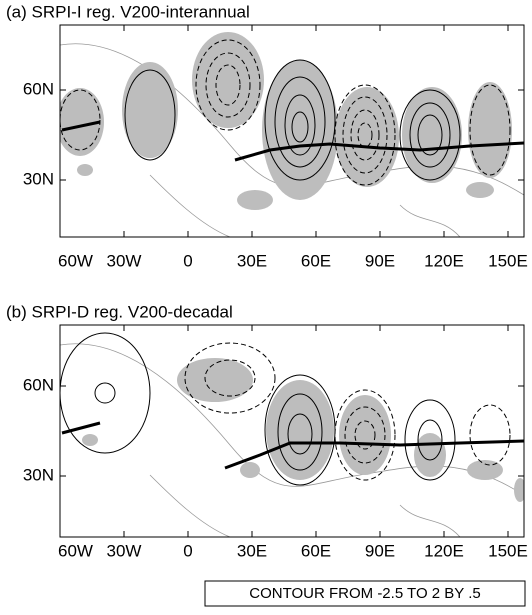 The width and height of the screenshot is (532, 615). I want to click on footer-box, so click(365, 593).